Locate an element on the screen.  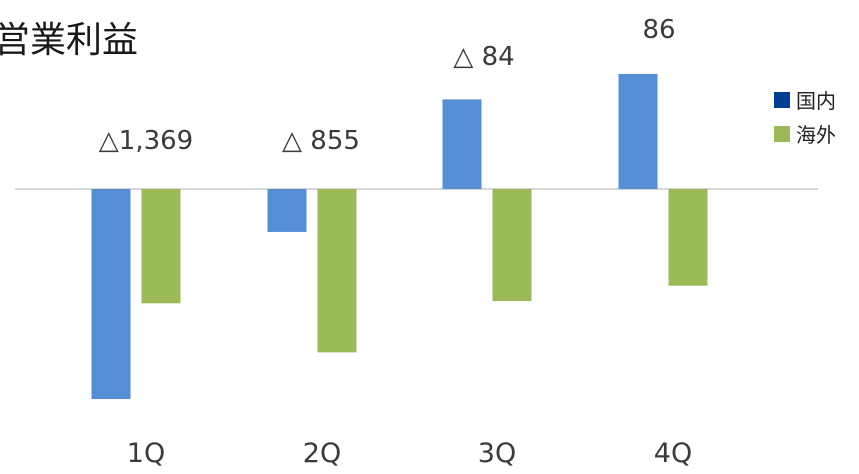
legend-item-domestic: 国内 is located at coordinates (805, 101).